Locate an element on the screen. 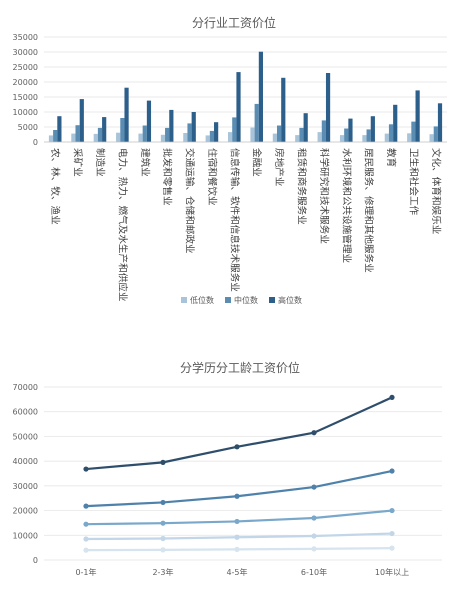 This screenshot has width=468, height=607. industry-category-label: 教育 is located at coordinates (391, 158).